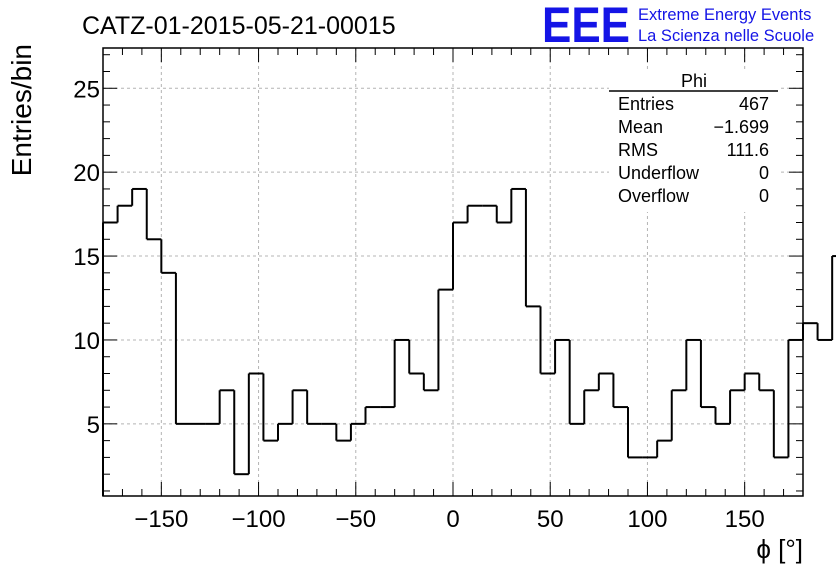 Image resolution: width=836 pixels, height=572 pixels. Describe the element at coordinates (586, 26) in the screenshot. I see `logo-mark: EEE` at that location.